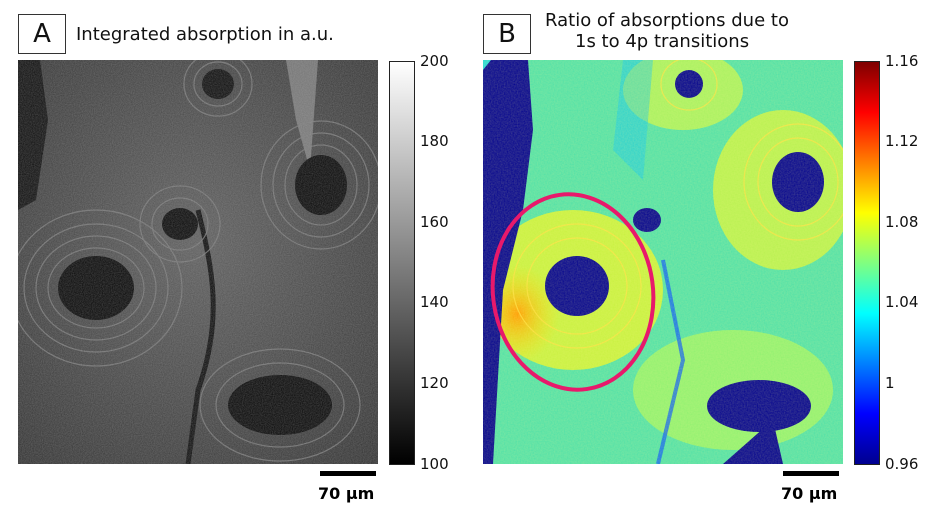 Image resolution: width=930 pixels, height=517 pixels. Describe the element at coordinates (902, 222) in the screenshot. I see `colorbar-b-tick-1.08: 1.08` at that location.